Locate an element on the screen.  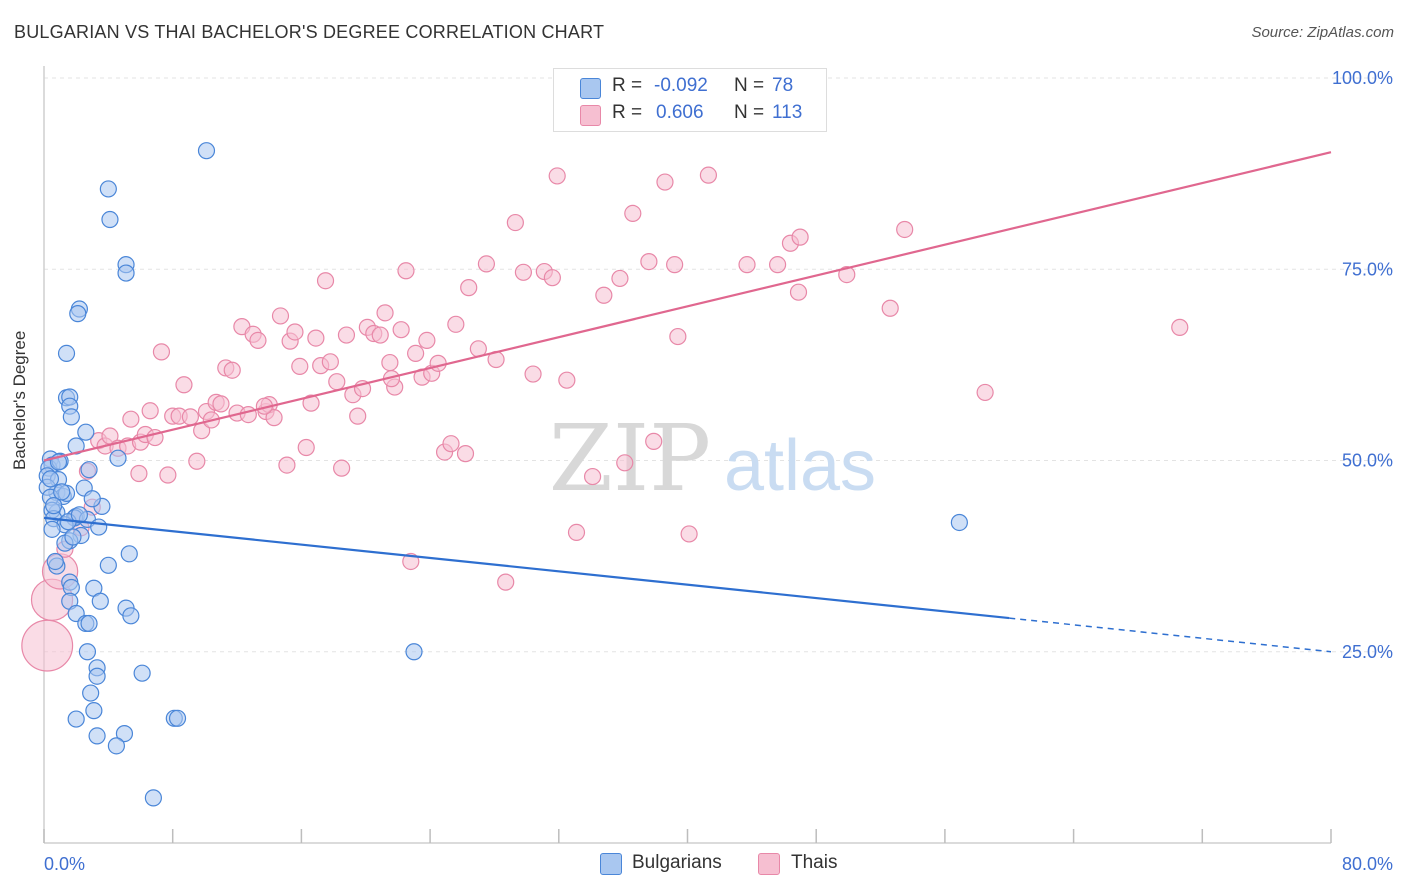
bulgarian-trend-line is located at coordinates (526, 568).